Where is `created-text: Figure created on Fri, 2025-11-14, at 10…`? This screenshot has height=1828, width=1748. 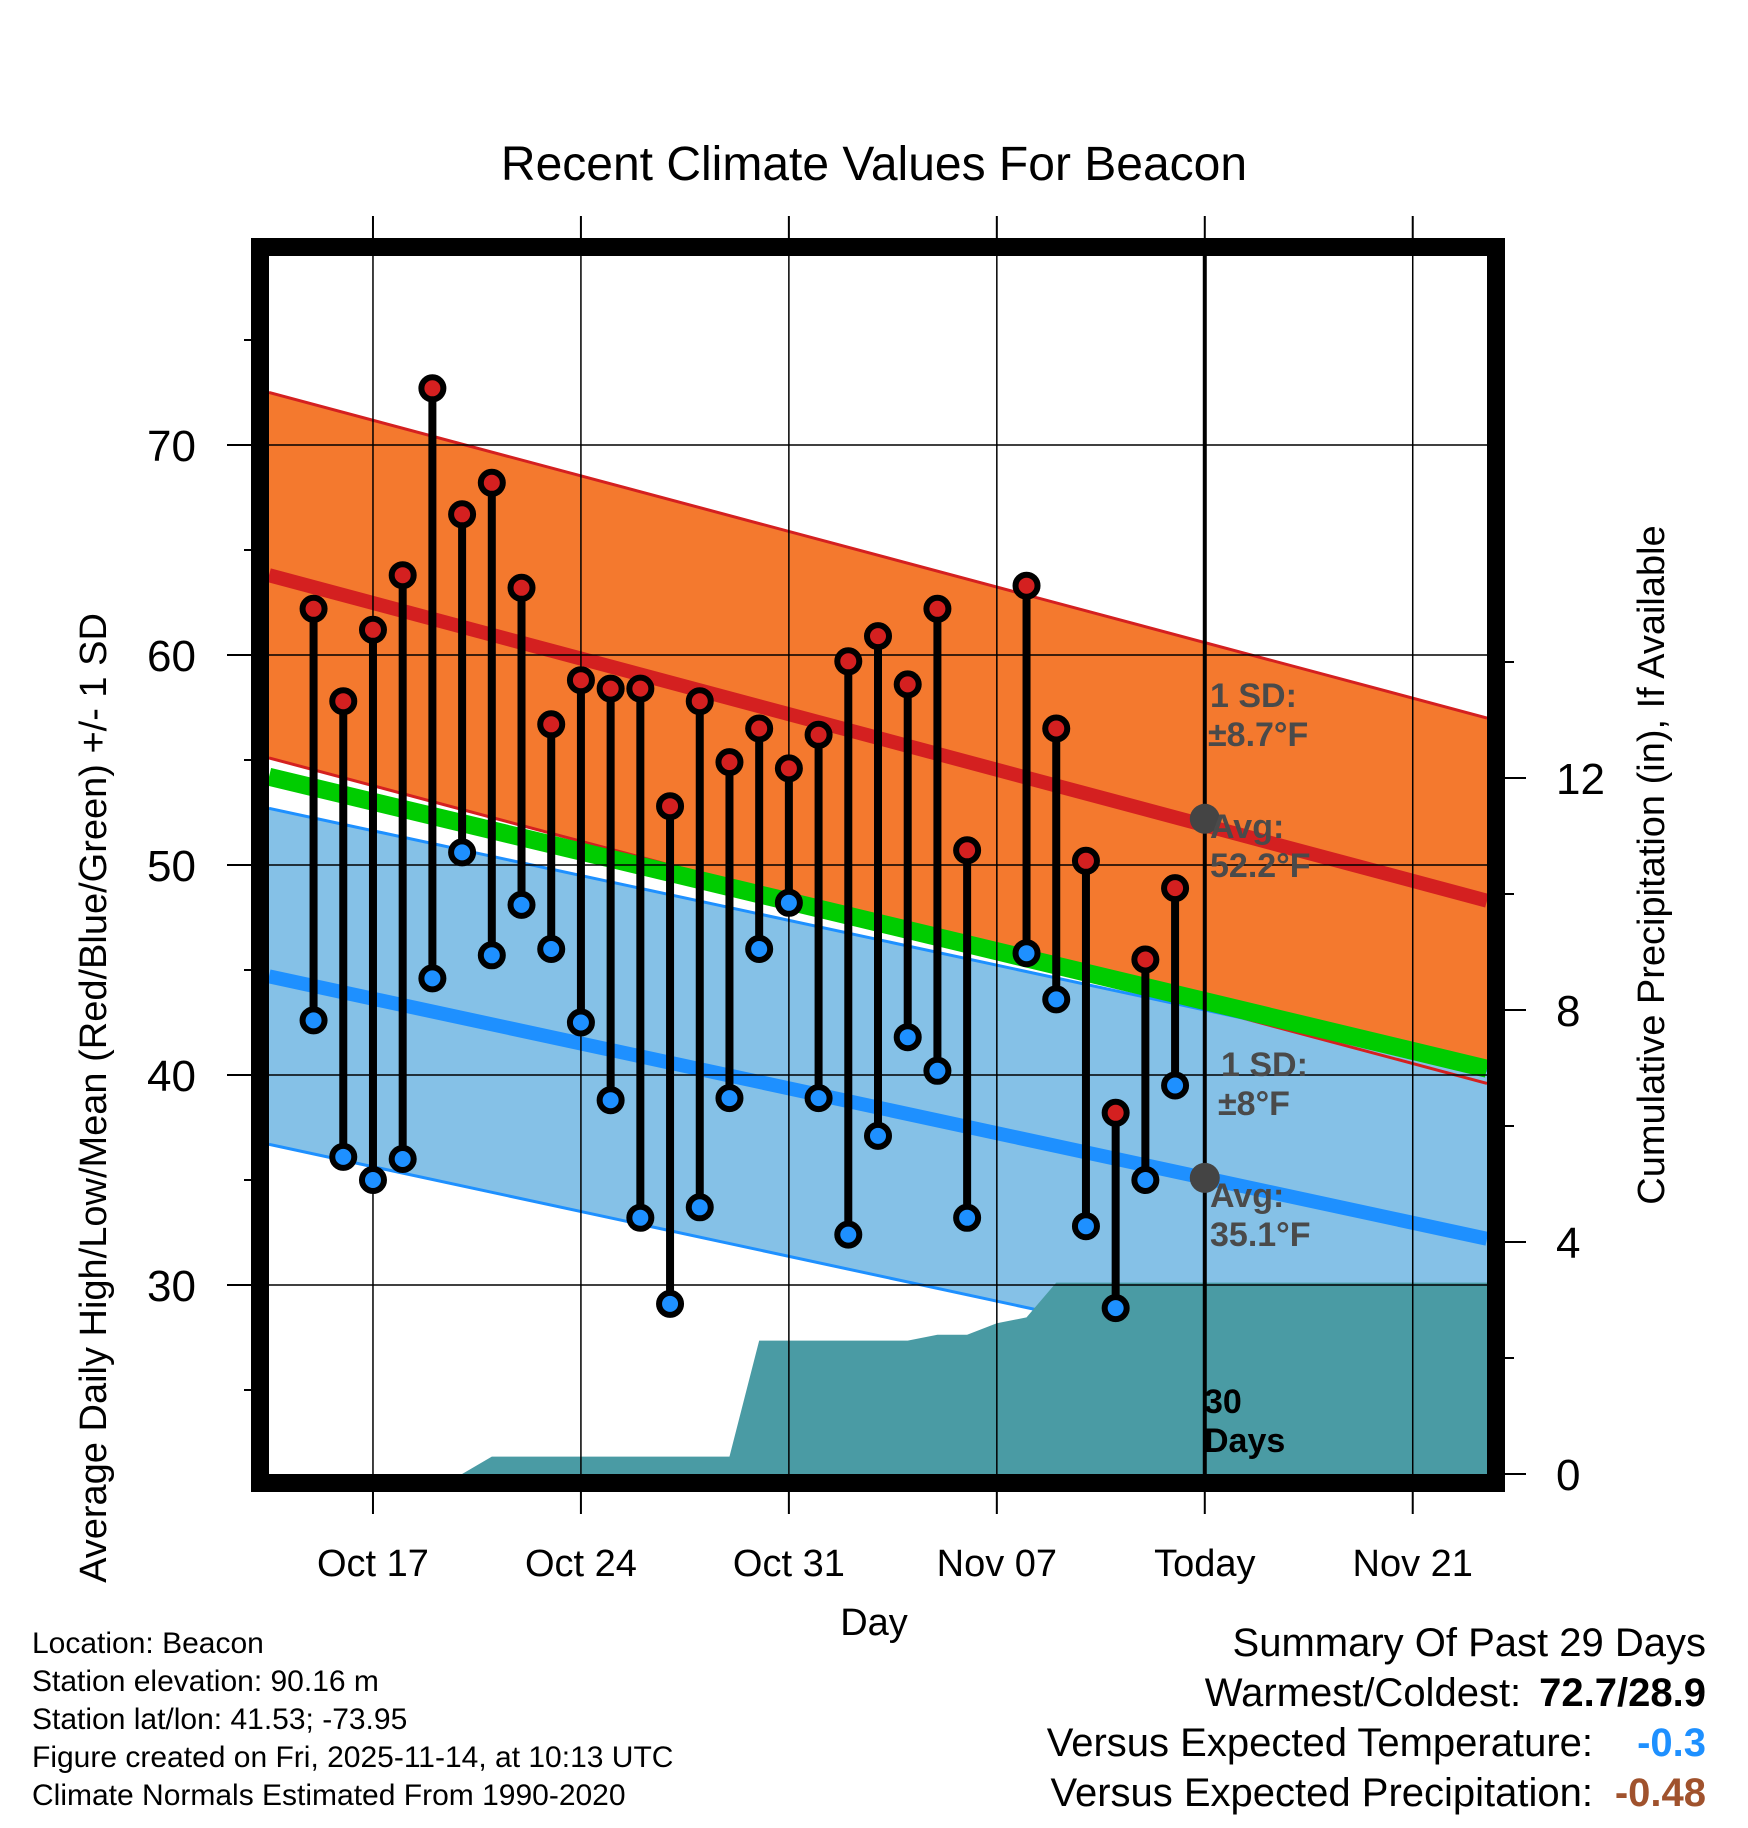 created-text: Figure created on Fri, 2025-11-14, at 10… is located at coordinates (353, 1757).